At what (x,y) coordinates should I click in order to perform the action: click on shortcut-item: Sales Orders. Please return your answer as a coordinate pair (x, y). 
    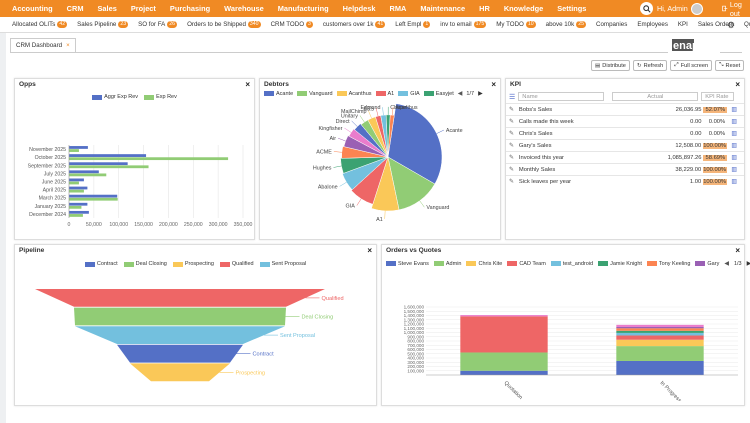
    Looking at the image, I should click on (716, 24).